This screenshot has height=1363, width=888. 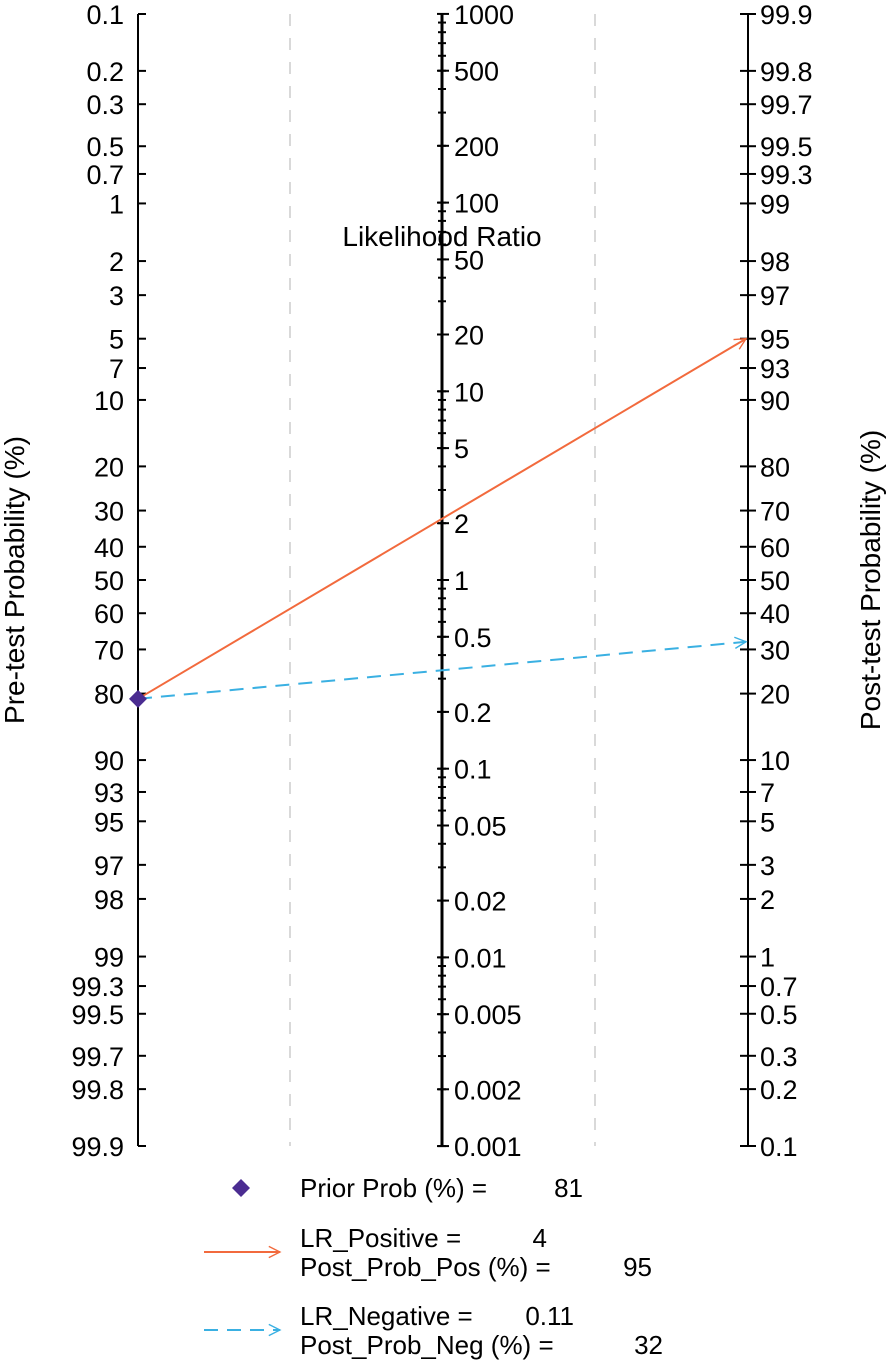 What do you see at coordinates (105, 105) in the screenshot?
I see `left-axis-tick-label: 0.3` at bounding box center [105, 105].